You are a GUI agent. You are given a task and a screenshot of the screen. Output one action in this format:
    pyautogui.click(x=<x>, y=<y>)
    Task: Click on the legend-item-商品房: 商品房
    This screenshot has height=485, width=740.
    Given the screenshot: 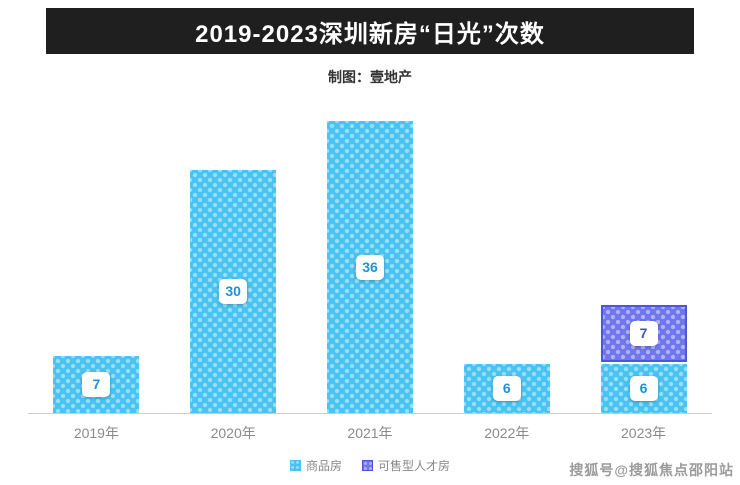 What is the action you would take?
    pyautogui.click(x=315, y=465)
    